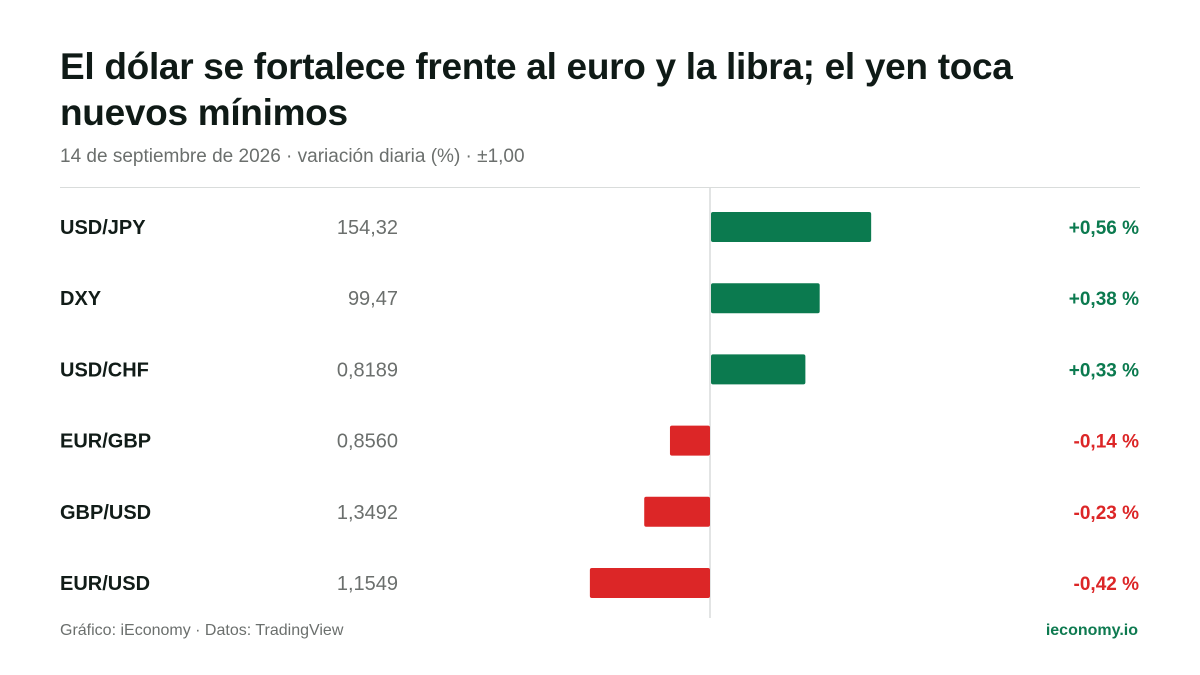 Image resolution: width=1200 pixels, height=675 pixels. Describe the element at coordinates (81, 299) in the screenshot. I see `category-label: DXY` at that location.